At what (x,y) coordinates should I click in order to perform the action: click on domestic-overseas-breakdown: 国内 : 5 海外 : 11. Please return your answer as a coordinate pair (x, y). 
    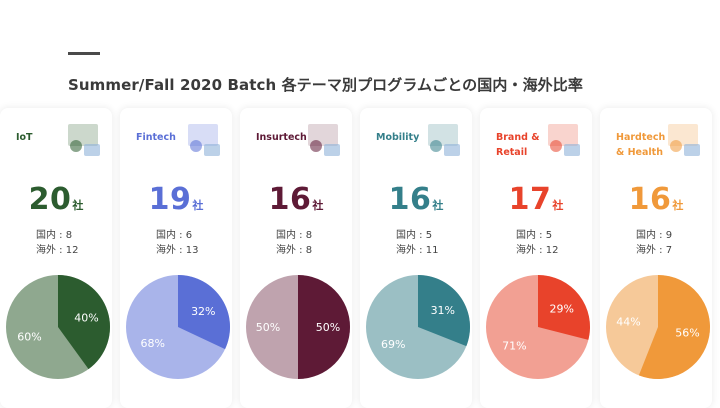
    Looking at the image, I should click on (417, 243).